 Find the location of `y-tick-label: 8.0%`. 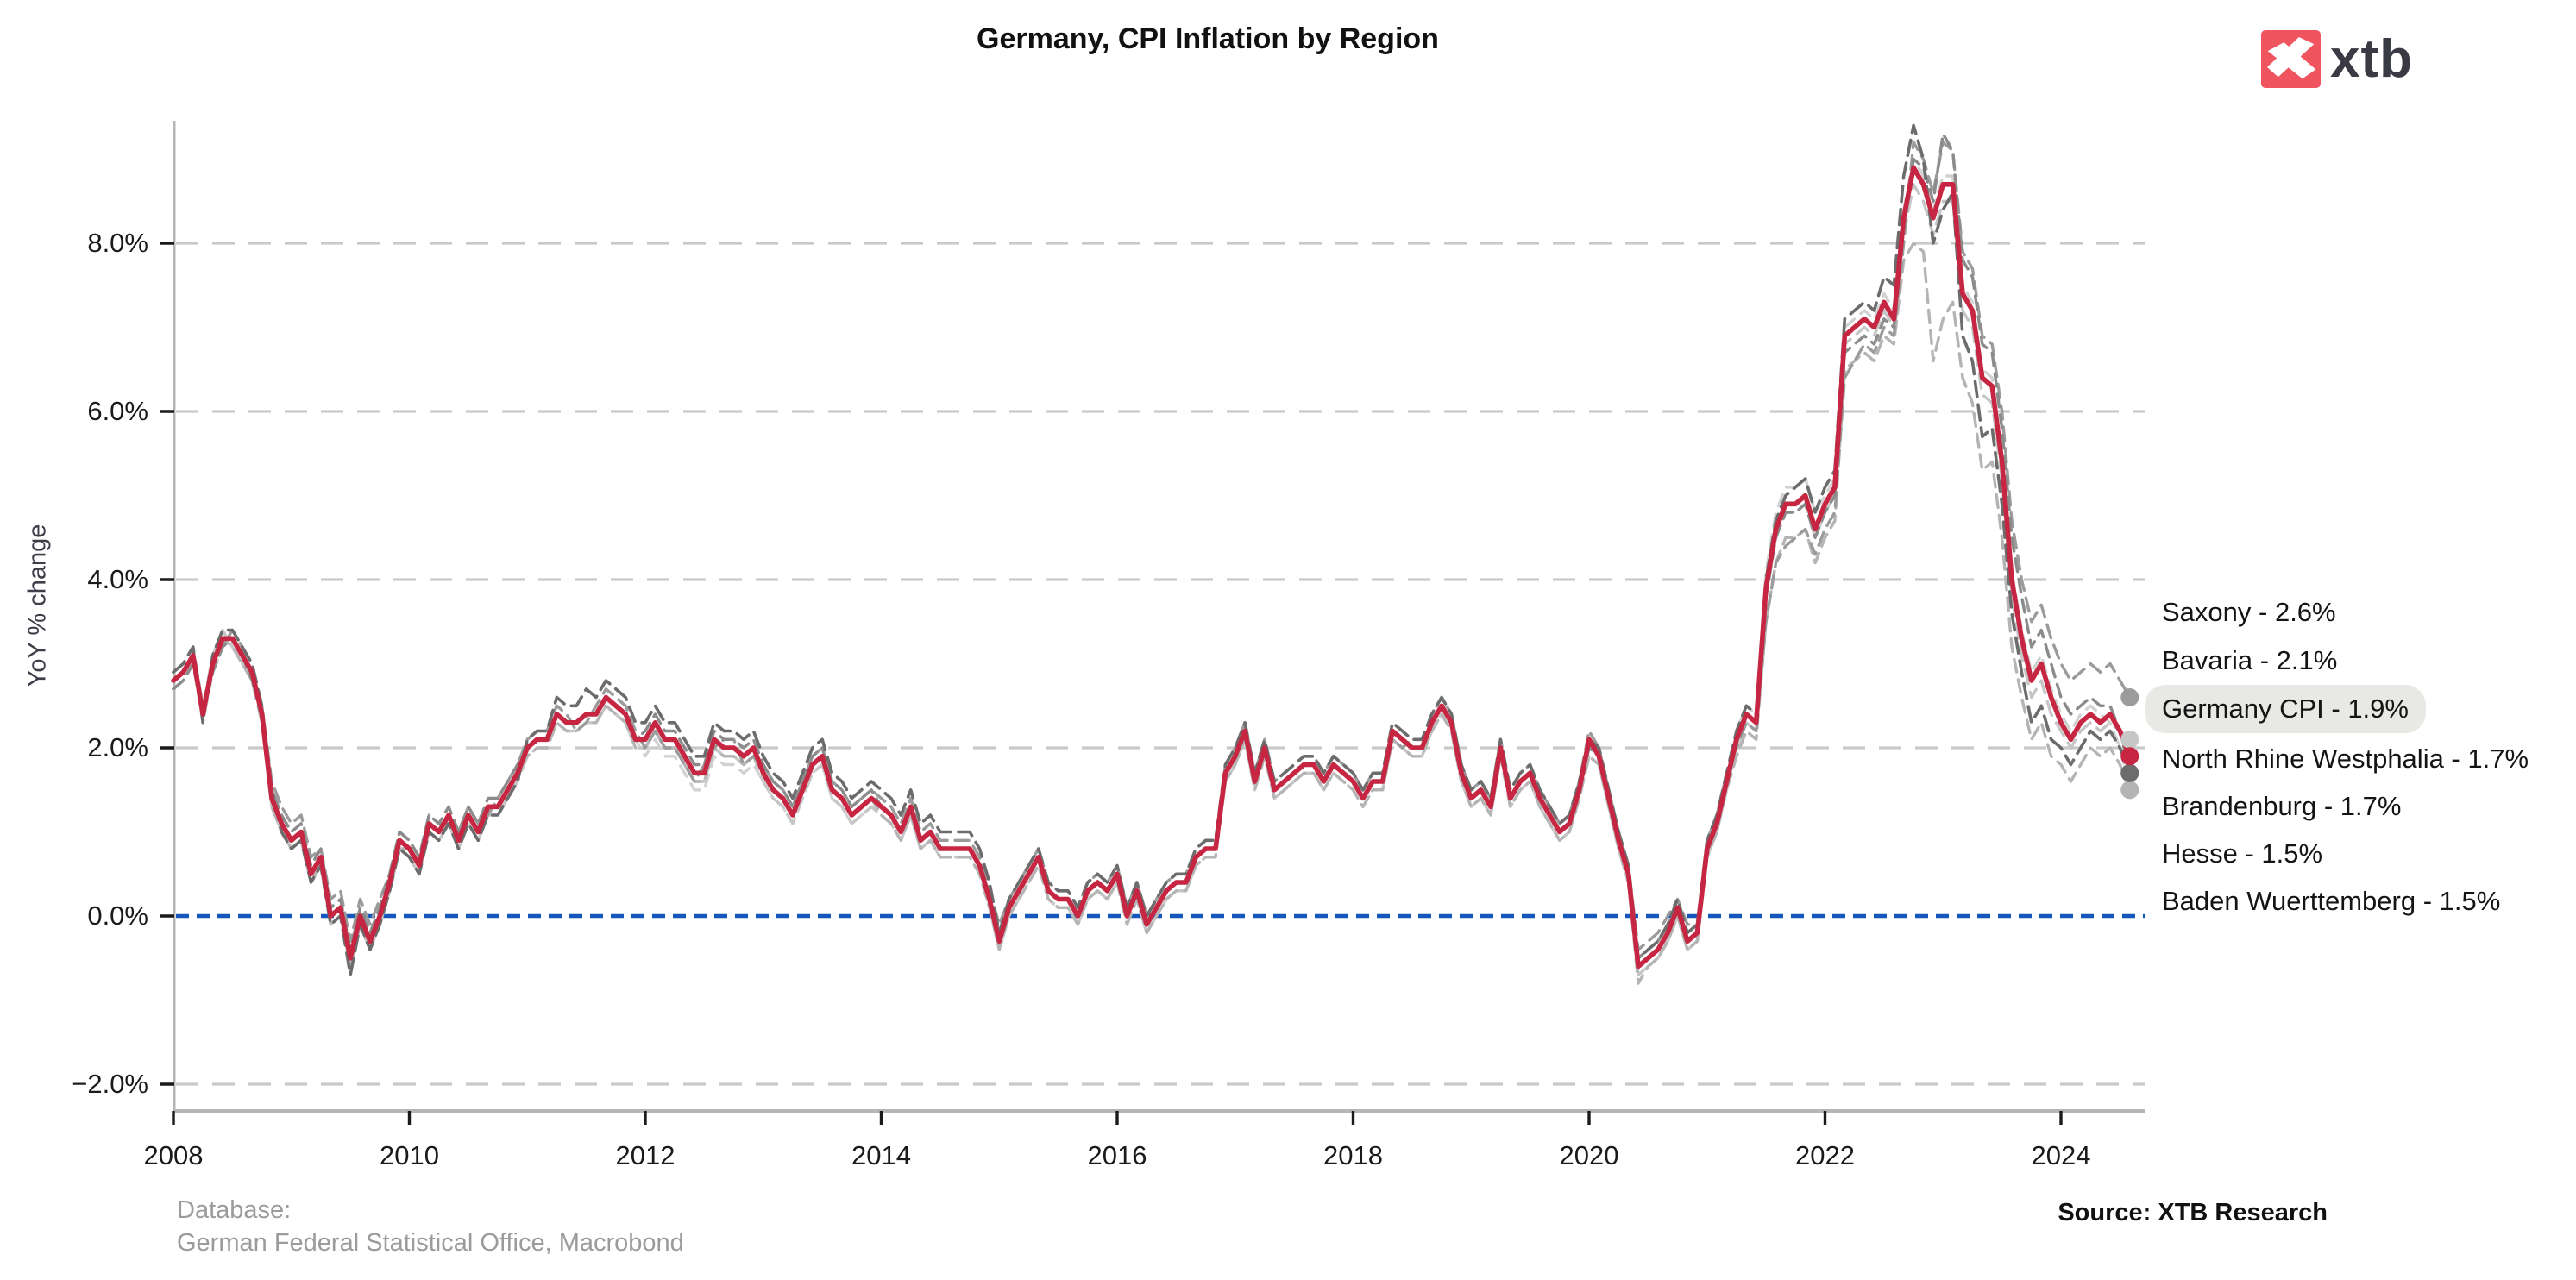

y-tick-label: 8.0% is located at coordinates (117, 243).